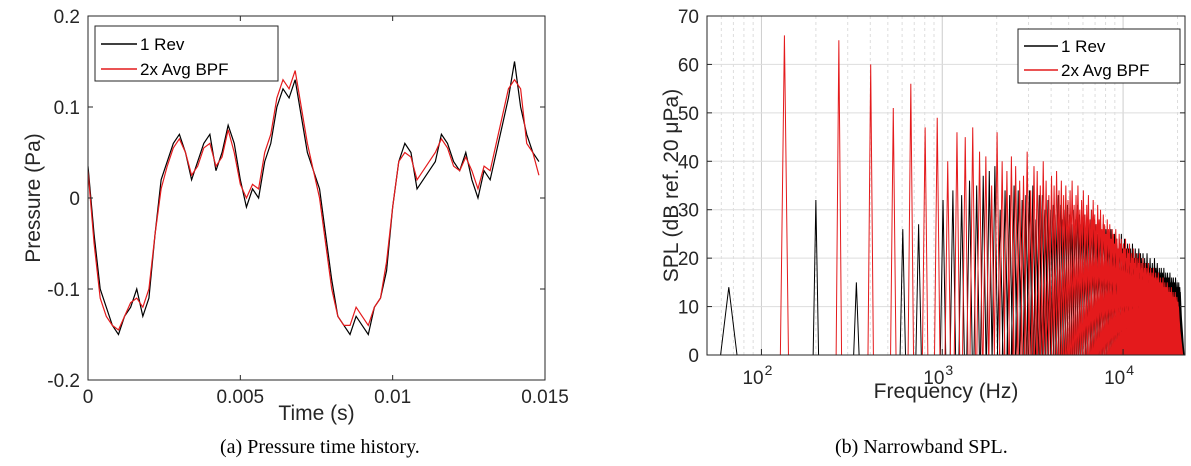 Image resolution: width=1191 pixels, height=466 pixels. What do you see at coordinates (688, 308) in the screenshot?
I see `y-tick-label: 10` at bounding box center [688, 308].